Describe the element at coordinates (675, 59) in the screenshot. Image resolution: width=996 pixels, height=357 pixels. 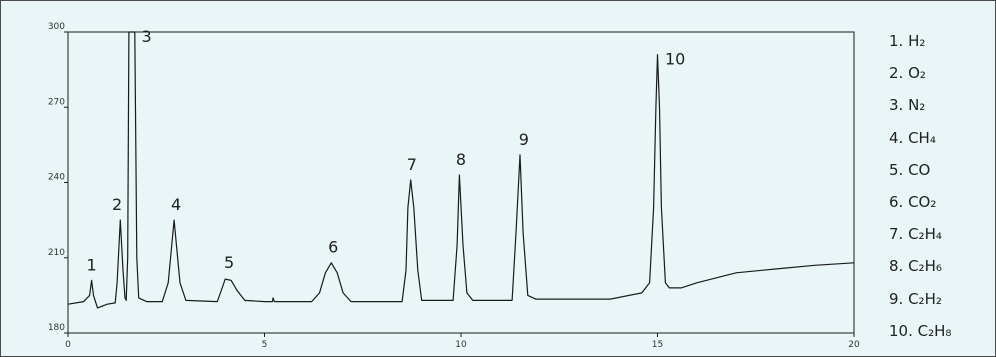
I see `peak-label: 10` at that location.